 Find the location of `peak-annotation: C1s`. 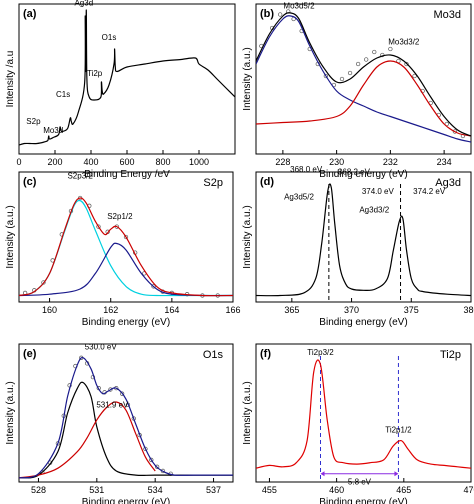

peak-annotation: C1s is located at coordinates (63, 94).